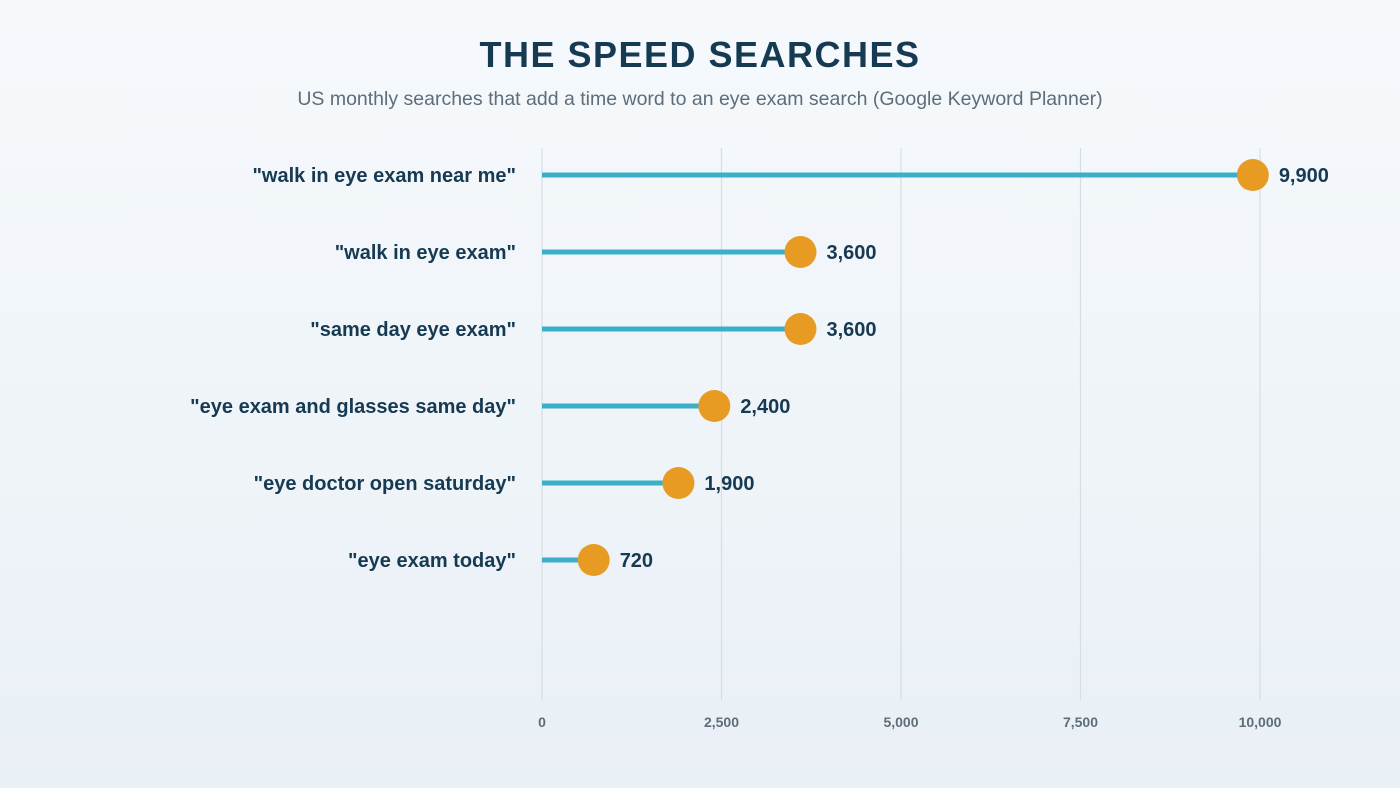  What do you see at coordinates (900, 722) in the screenshot?
I see `x-tick-label: 5,000` at bounding box center [900, 722].